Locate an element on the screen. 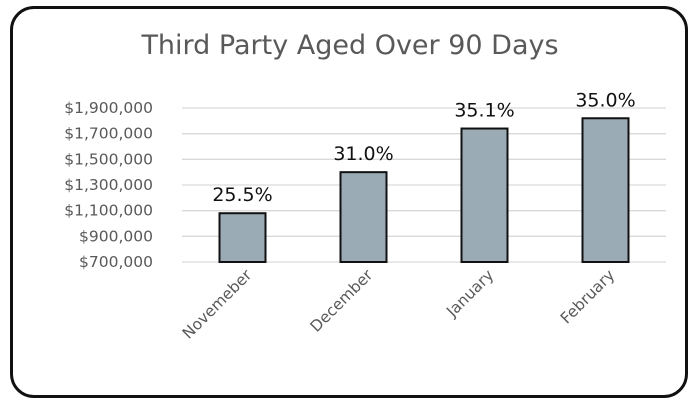 The width and height of the screenshot is (700, 406). category-label: January is located at coordinates (469, 293).